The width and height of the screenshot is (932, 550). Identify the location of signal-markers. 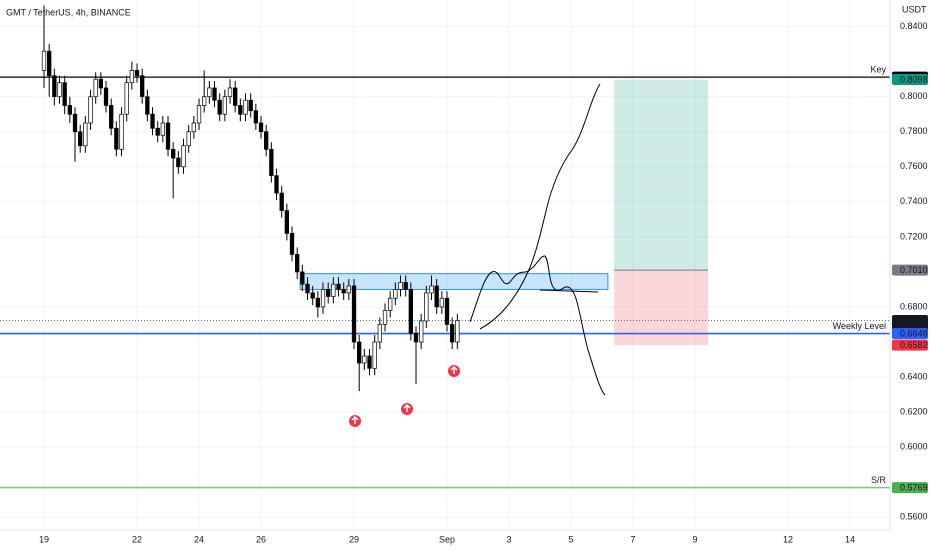
(404, 396).